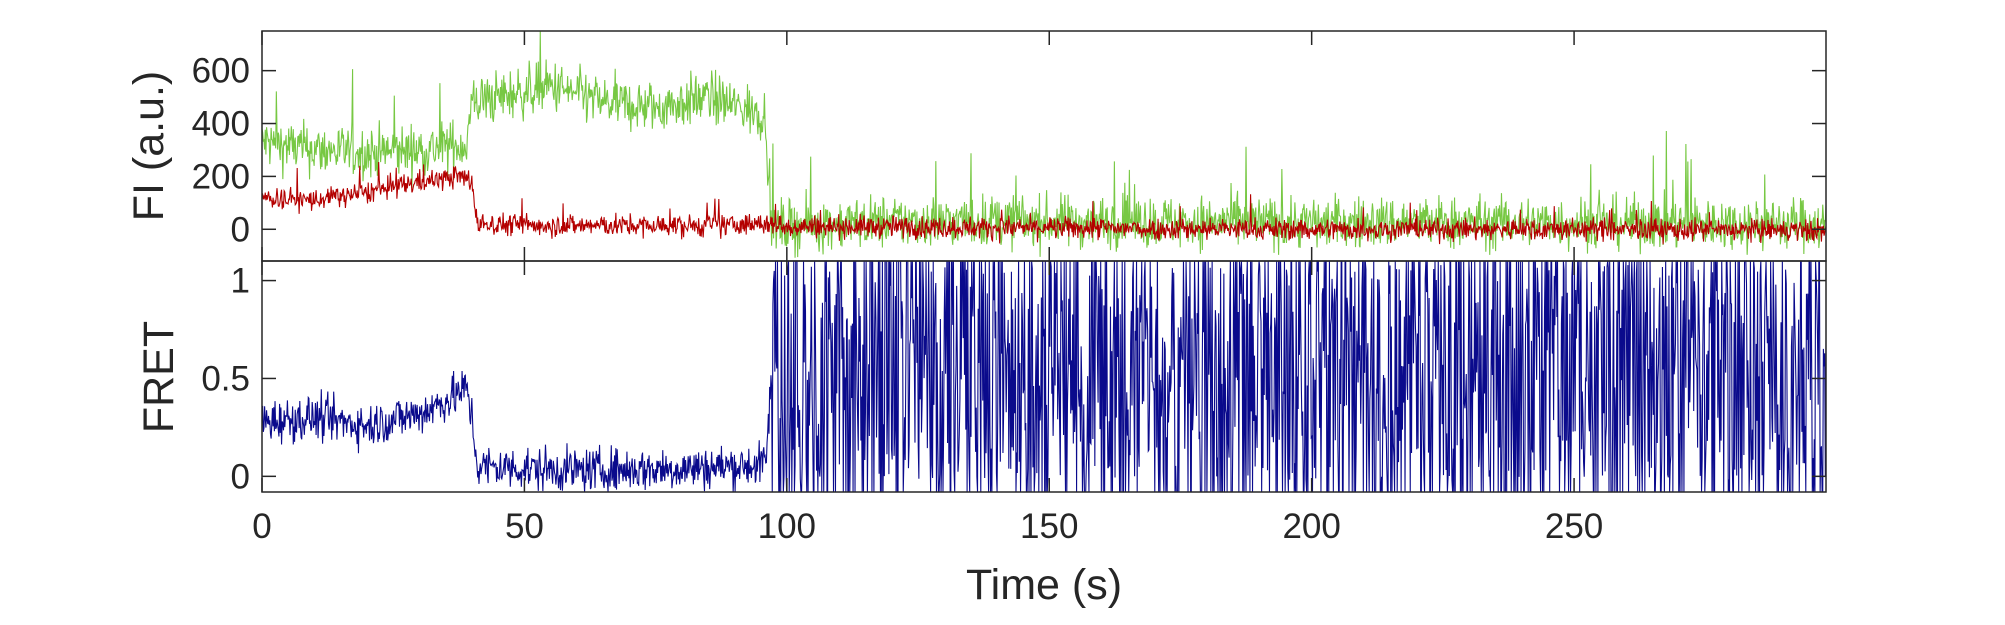 The width and height of the screenshot is (2005, 625). Describe the element at coordinates (1044, 585) in the screenshot. I see `time-x-axis-label: Time (s)` at that location.